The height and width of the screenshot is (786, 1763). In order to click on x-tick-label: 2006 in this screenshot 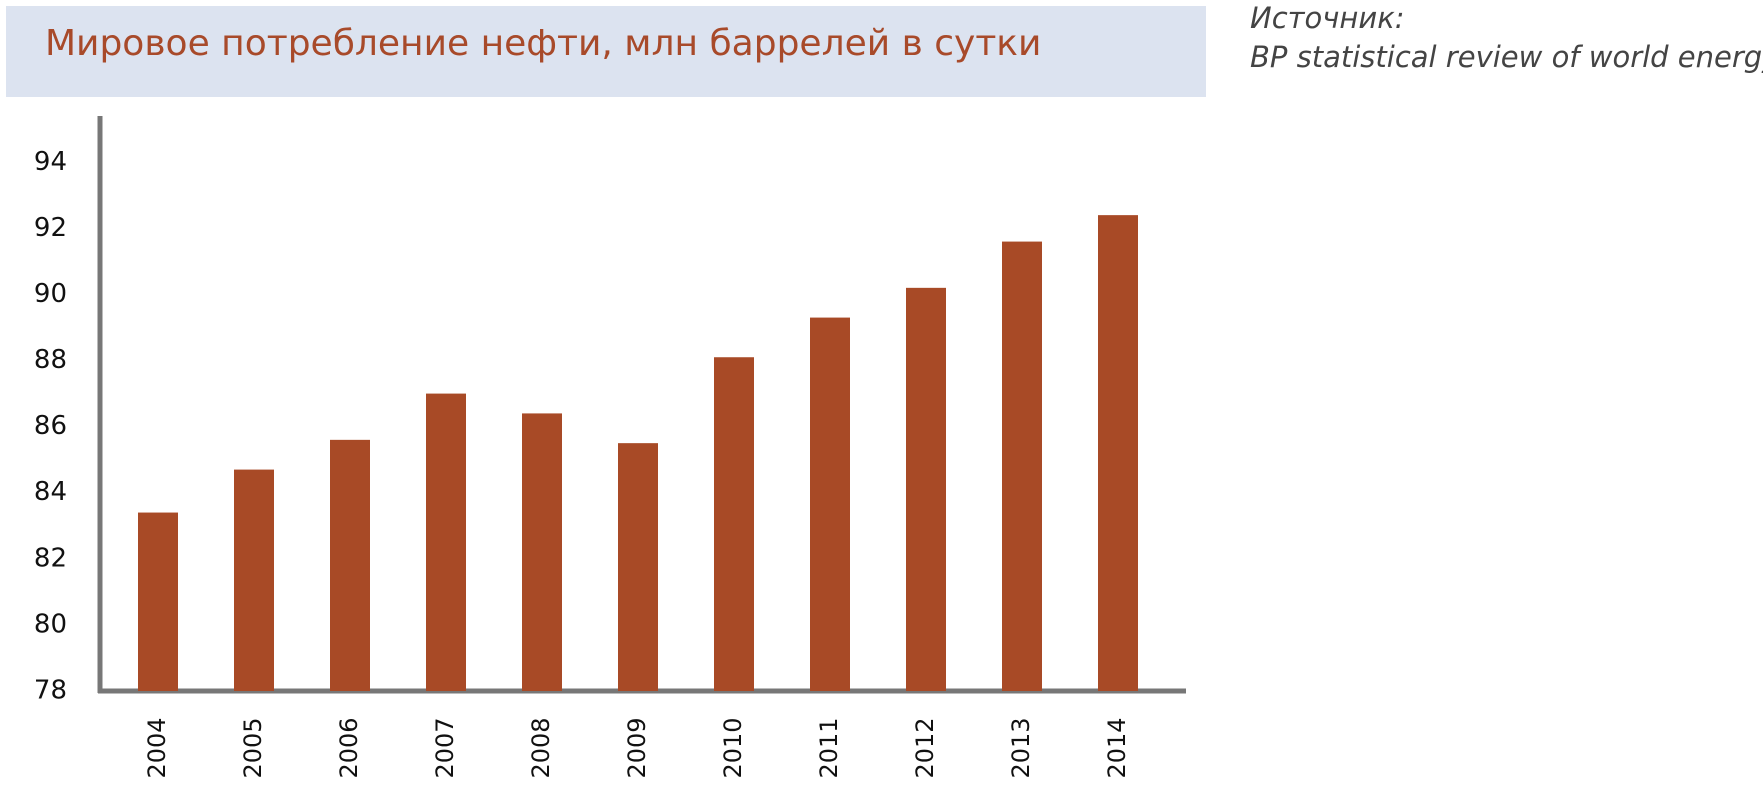, I will do `click(349, 747)`.